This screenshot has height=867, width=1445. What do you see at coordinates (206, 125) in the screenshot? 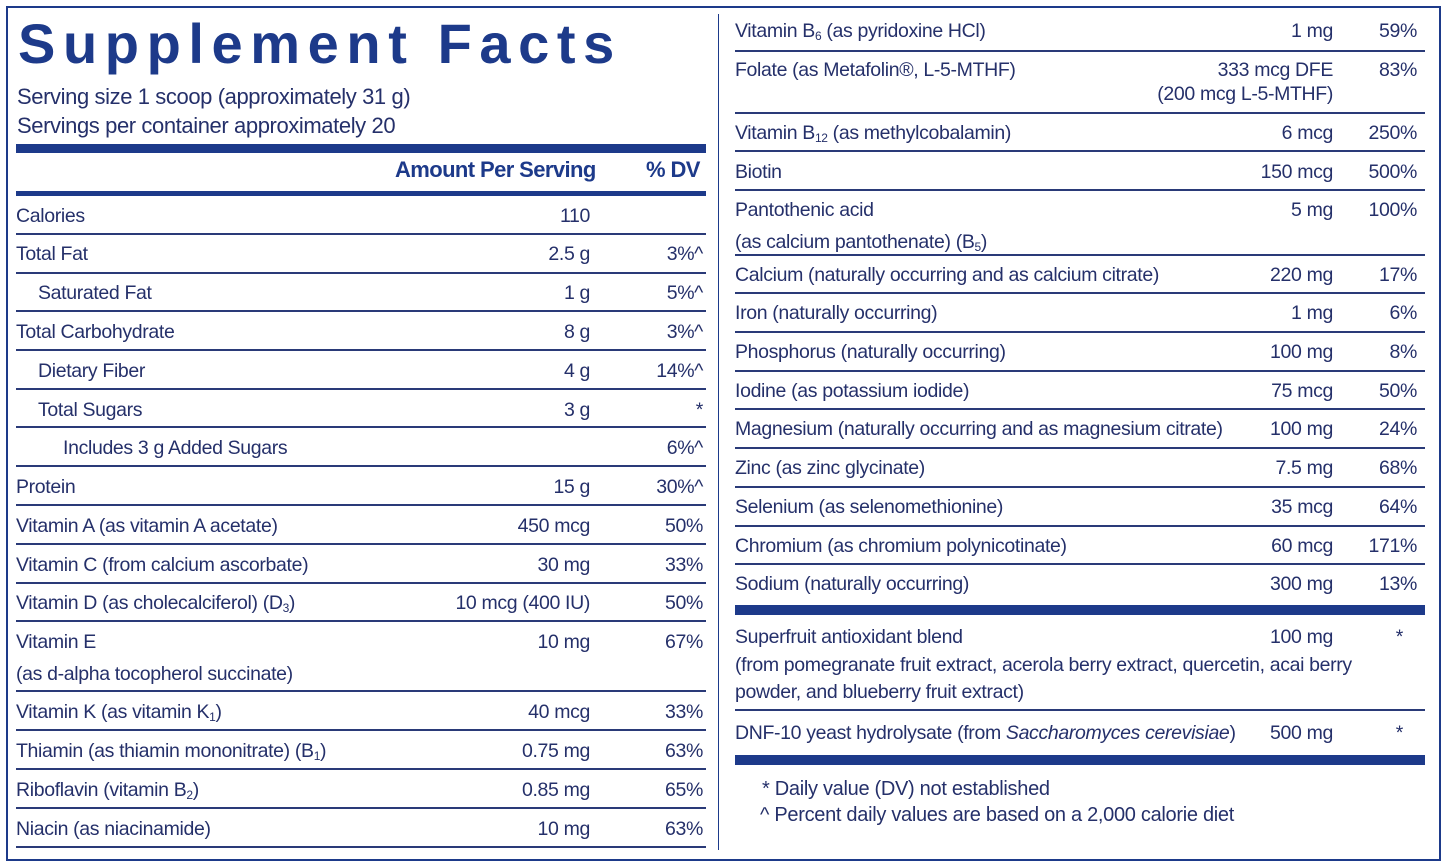
I see `servings-per-container: Servings per container approximately 20` at bounding box center [206, 125].